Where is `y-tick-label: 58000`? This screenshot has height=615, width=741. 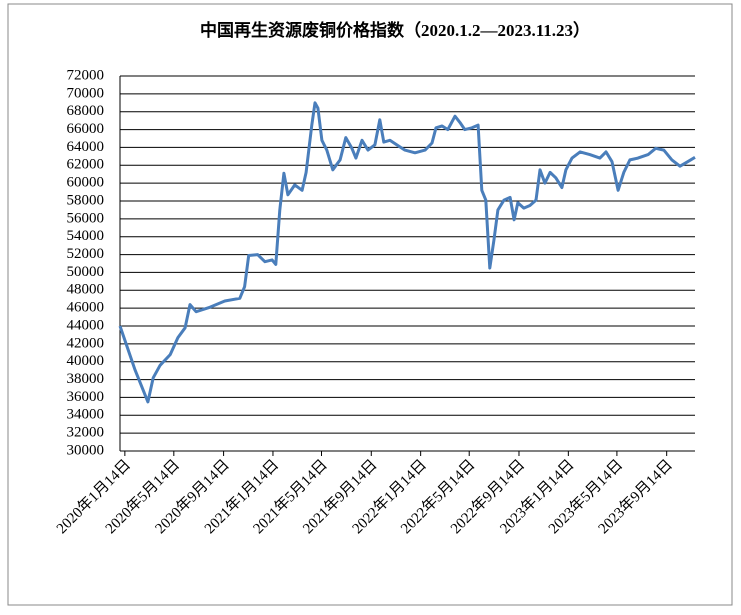 y-tick-label: 58000 is located at coordinates (86, 200).